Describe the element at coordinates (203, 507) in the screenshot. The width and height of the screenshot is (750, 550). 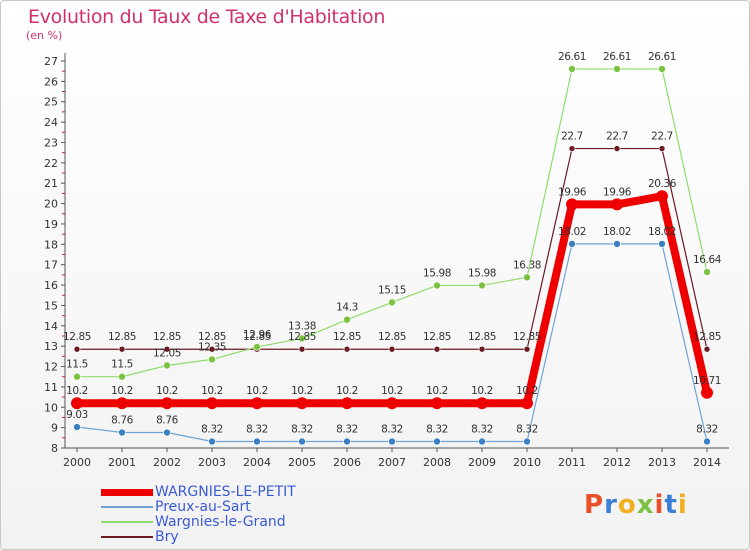
I see `legend-label: Preux-au-Sart` at that location.